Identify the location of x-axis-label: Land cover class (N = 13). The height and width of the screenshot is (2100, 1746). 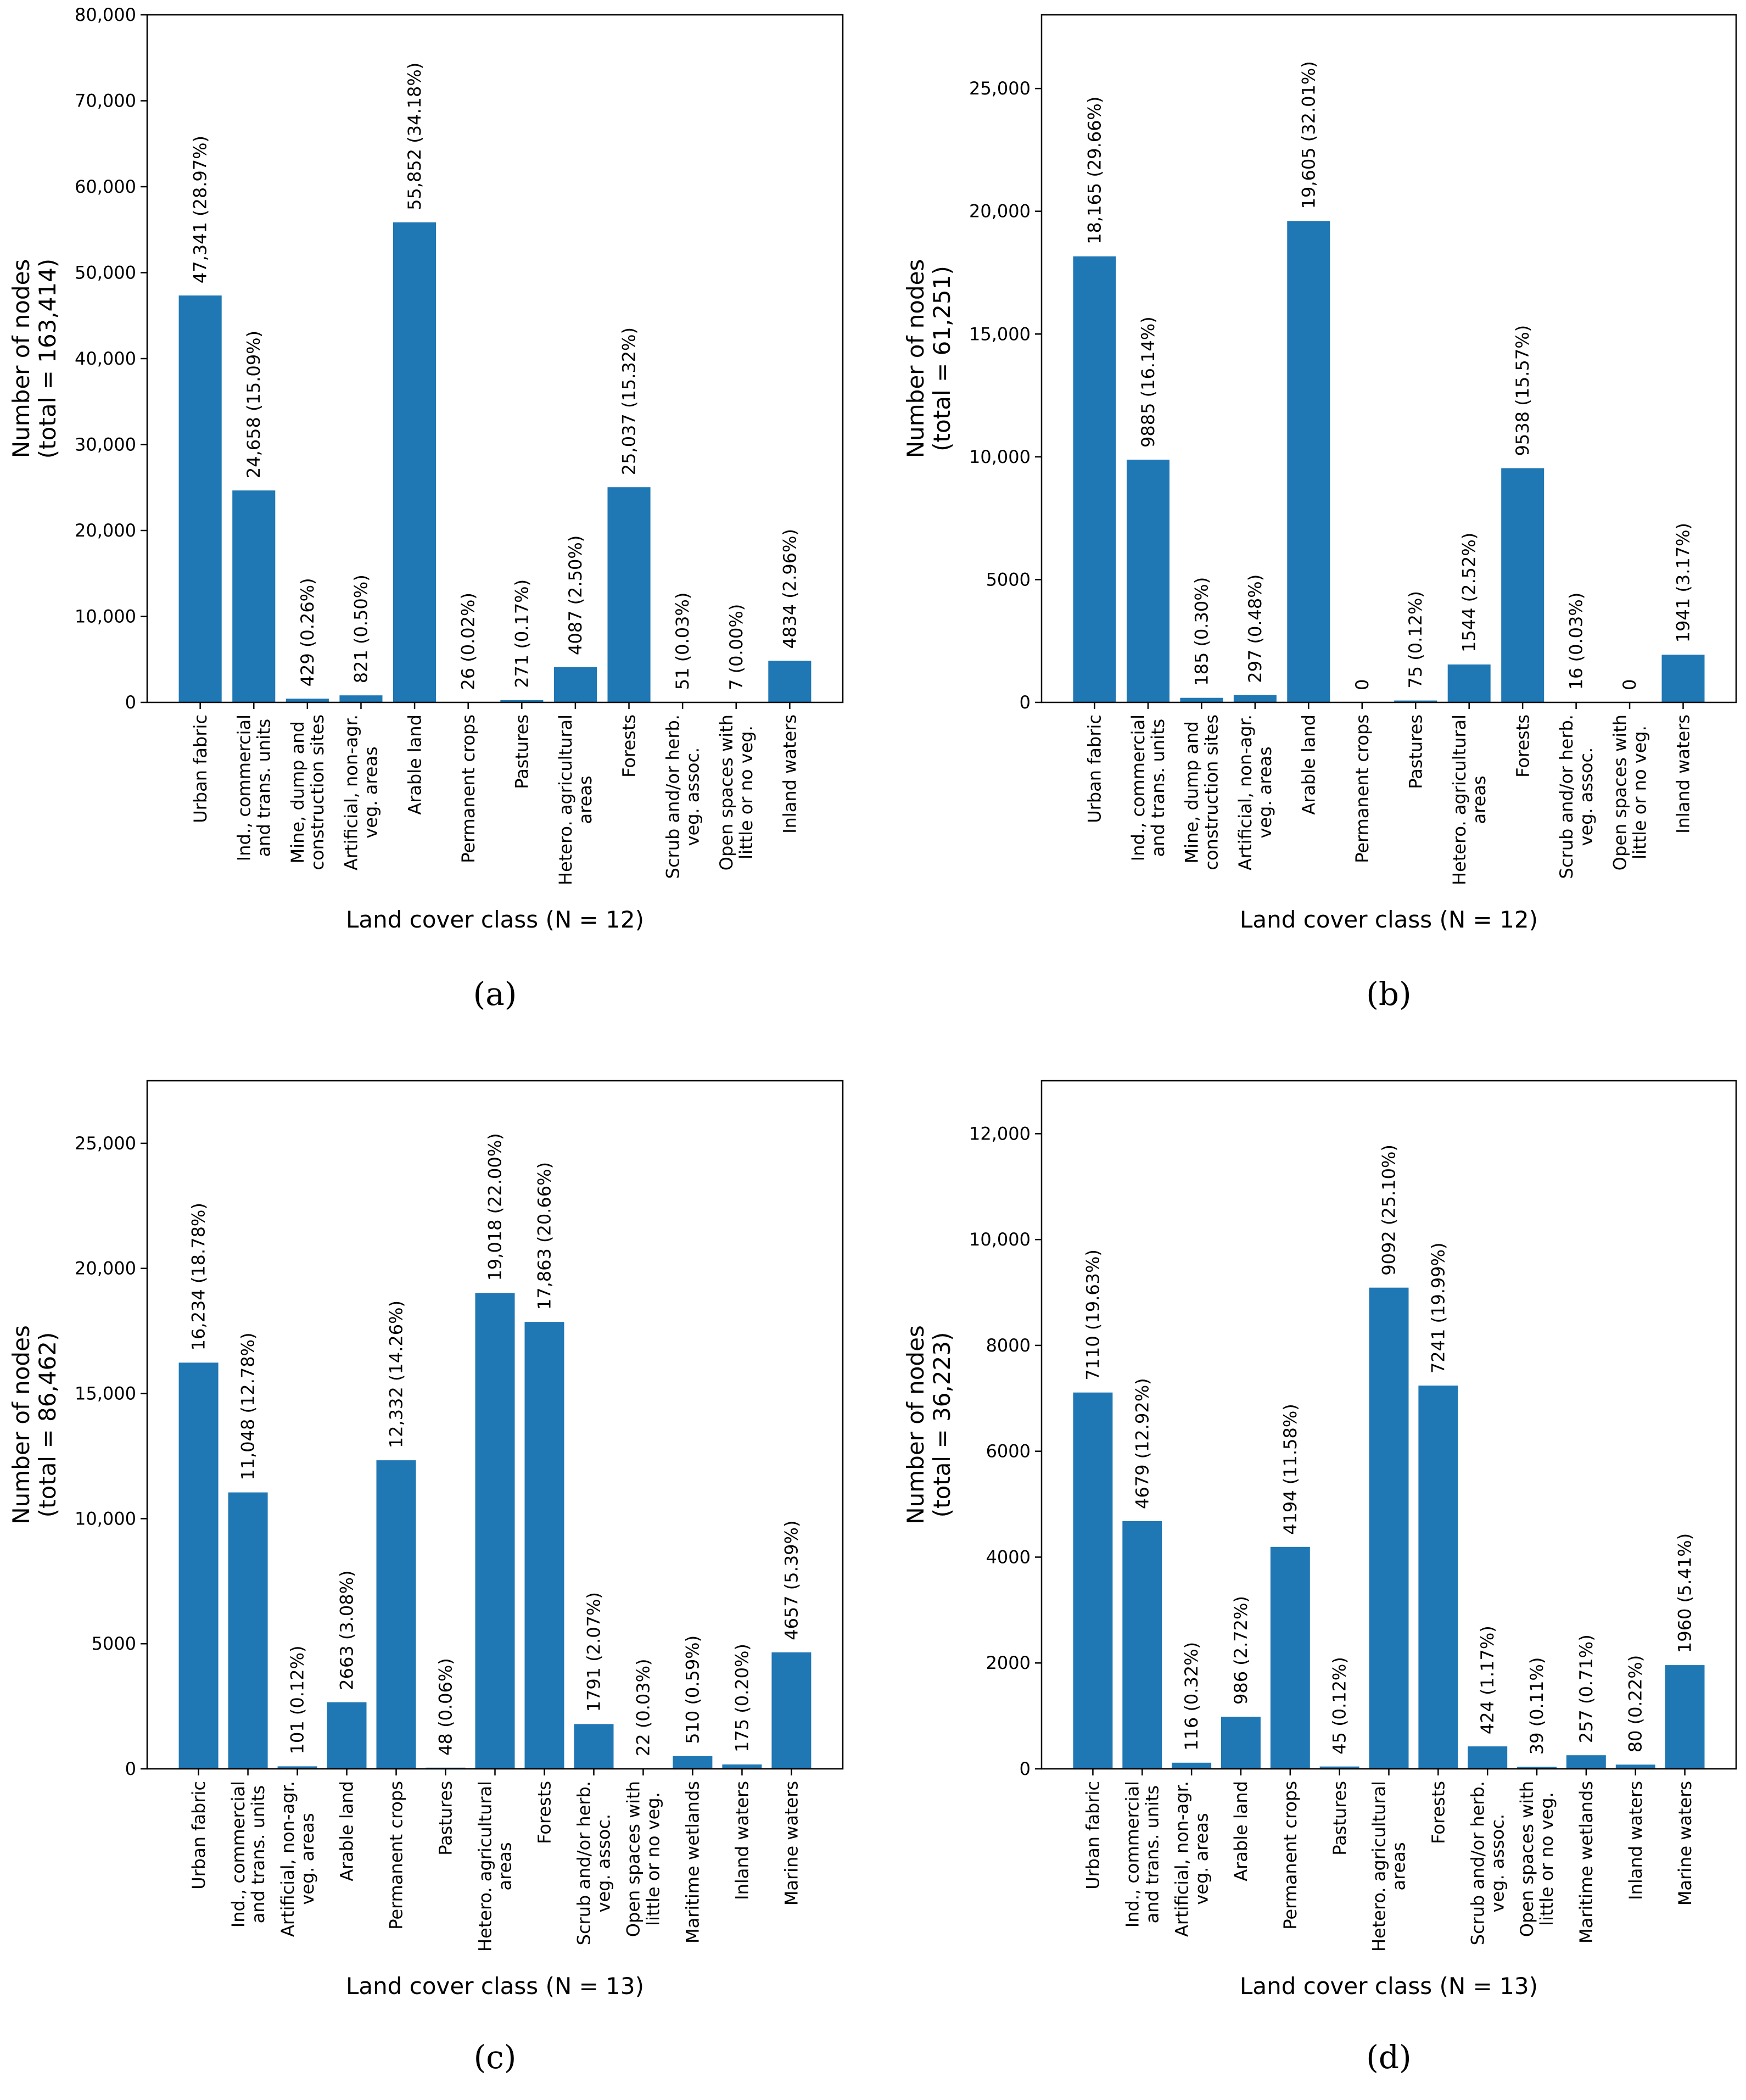
(1389, 1986).